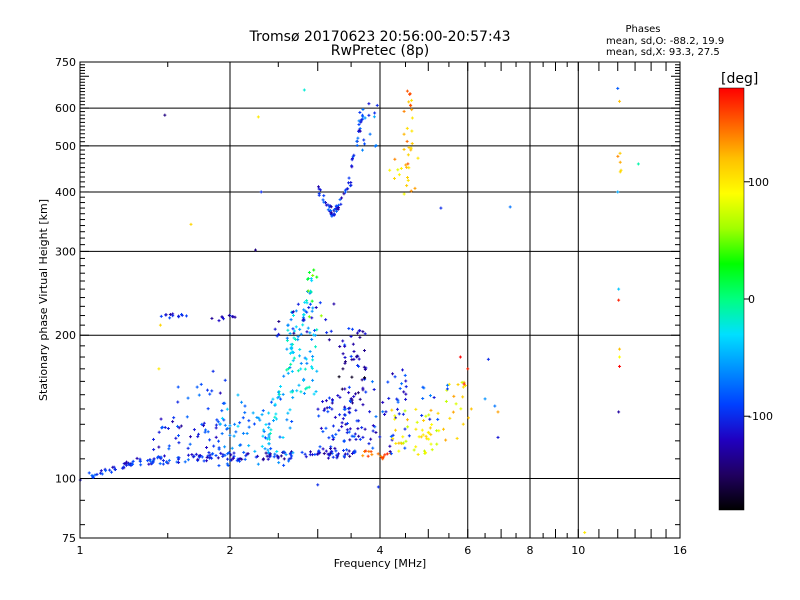  What do you see at coordinates (751, 299) in the screenshot?
I see `colorbar-tick-label: 0` at bounding box center [751, 299].